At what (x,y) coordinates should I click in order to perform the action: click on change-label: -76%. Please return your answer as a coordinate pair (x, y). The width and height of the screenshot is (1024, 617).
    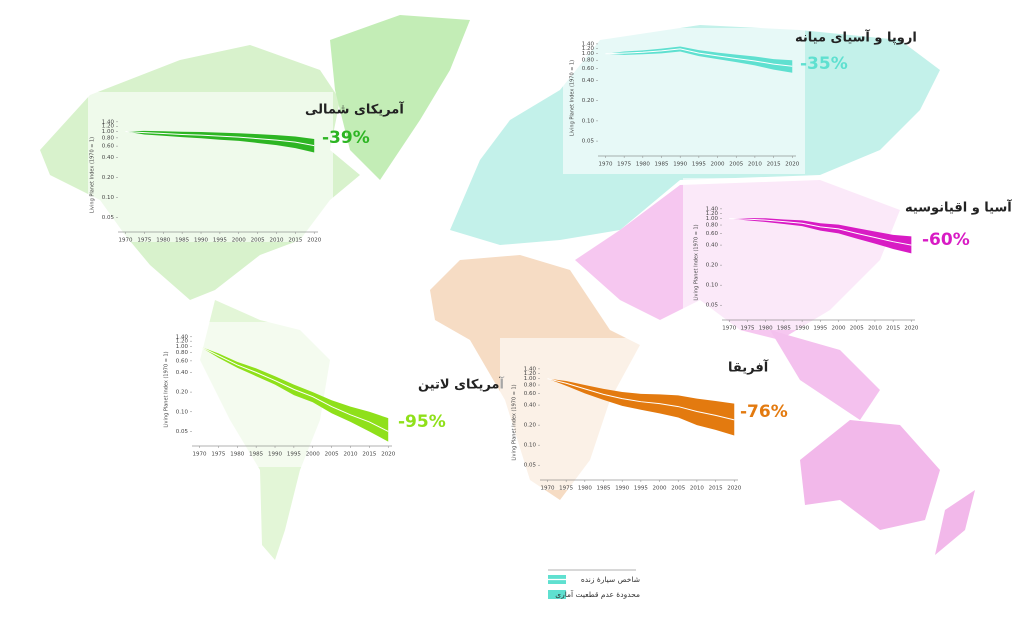
    Looking at the image, I should click on (764, 412).